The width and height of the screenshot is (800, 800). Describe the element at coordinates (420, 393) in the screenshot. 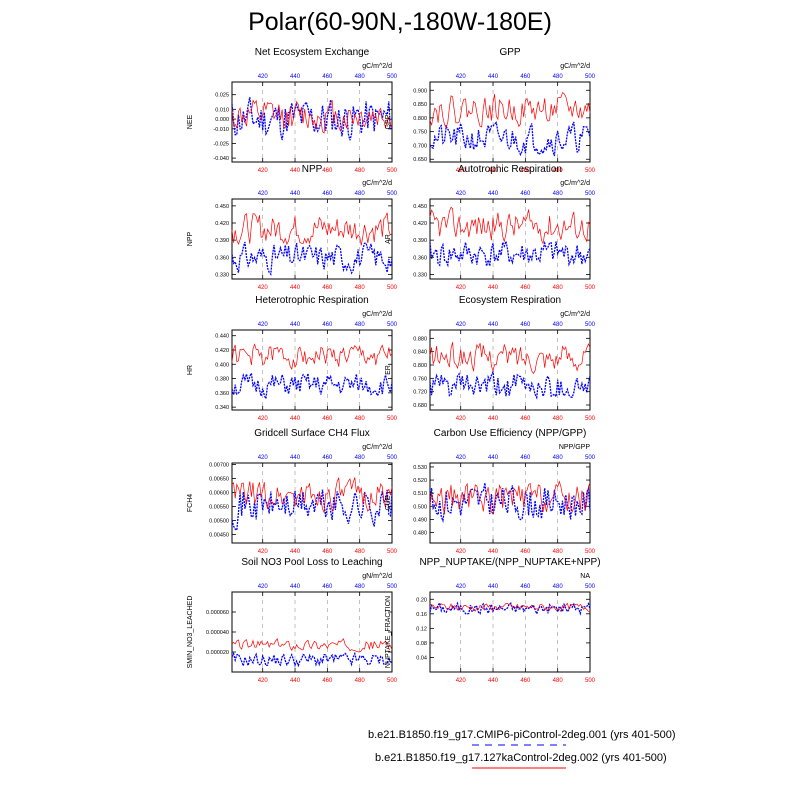

I see `y-tick-label: 0.720` at that location.